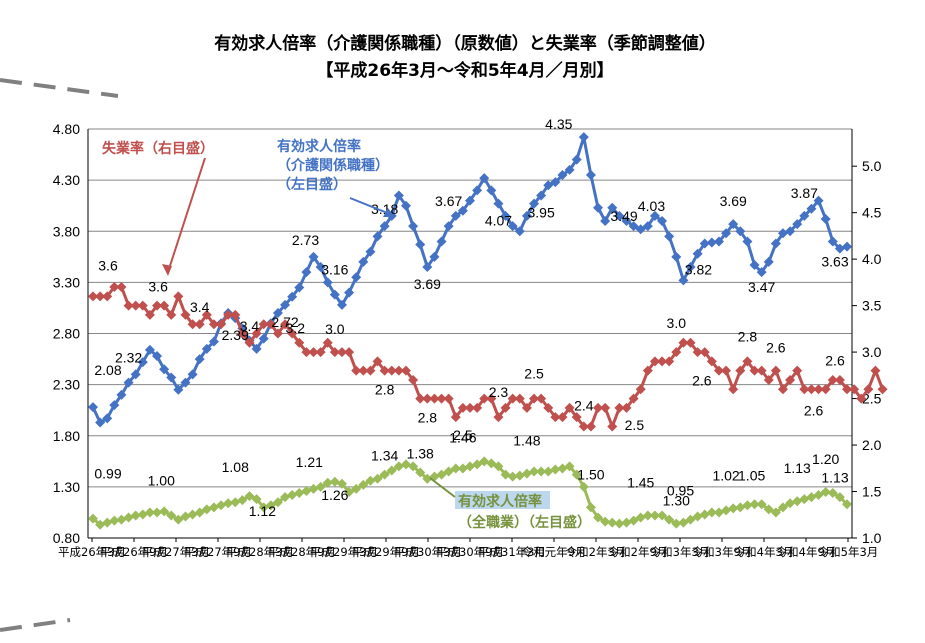 This screenshot has height=643, width=925. I want to click on data-label-unemp: 3.6, so click(158, 287).